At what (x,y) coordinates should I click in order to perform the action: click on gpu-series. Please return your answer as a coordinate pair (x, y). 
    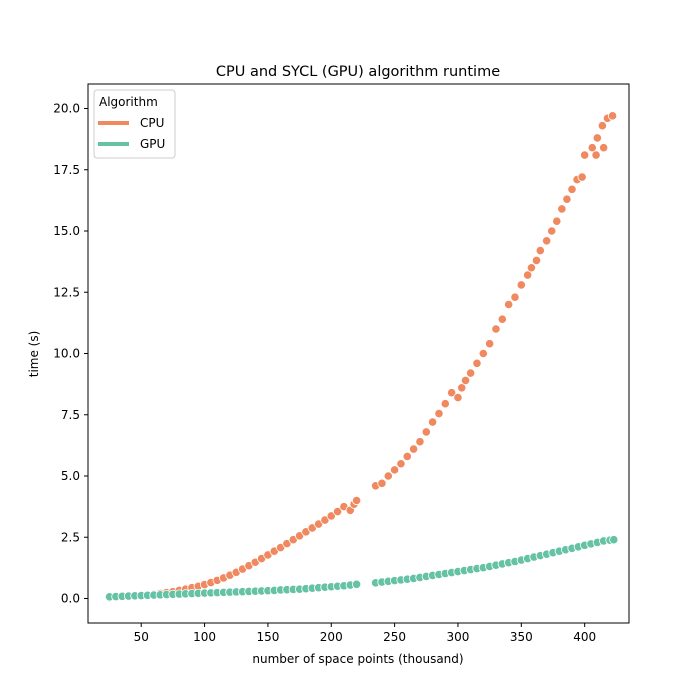
    Looking at the image, I should click on (361, 568).